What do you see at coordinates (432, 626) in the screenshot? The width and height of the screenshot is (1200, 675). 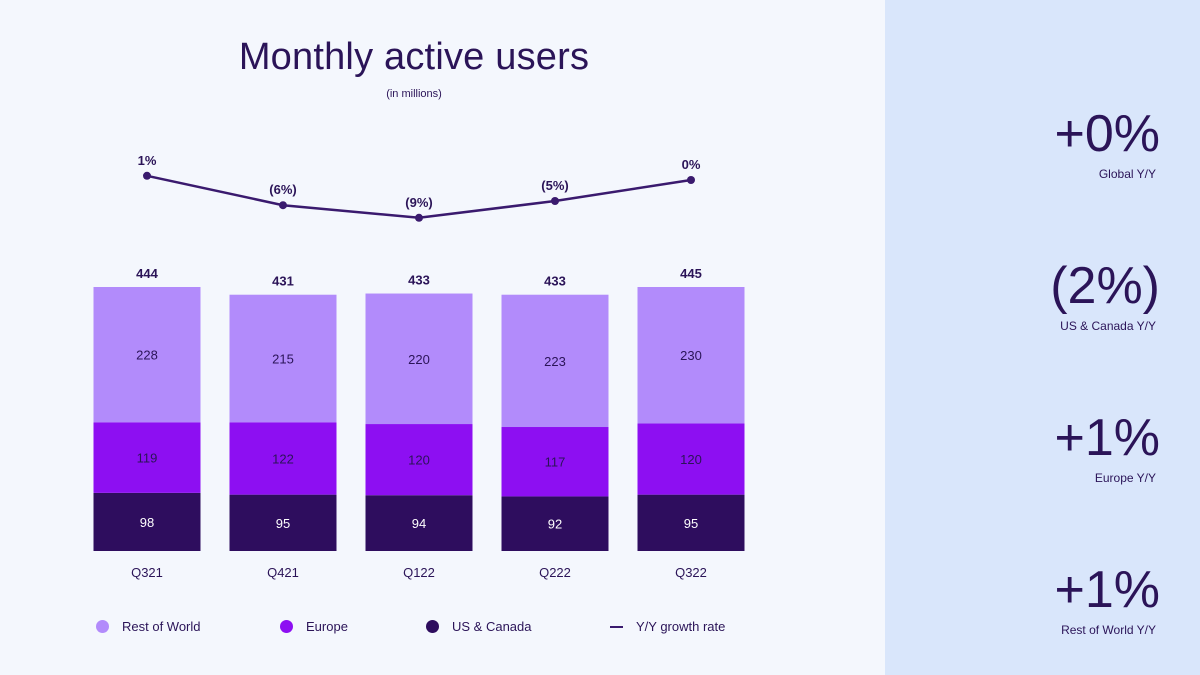 I see `legend-swatch-us-canada` at bounding box center [432, 626].